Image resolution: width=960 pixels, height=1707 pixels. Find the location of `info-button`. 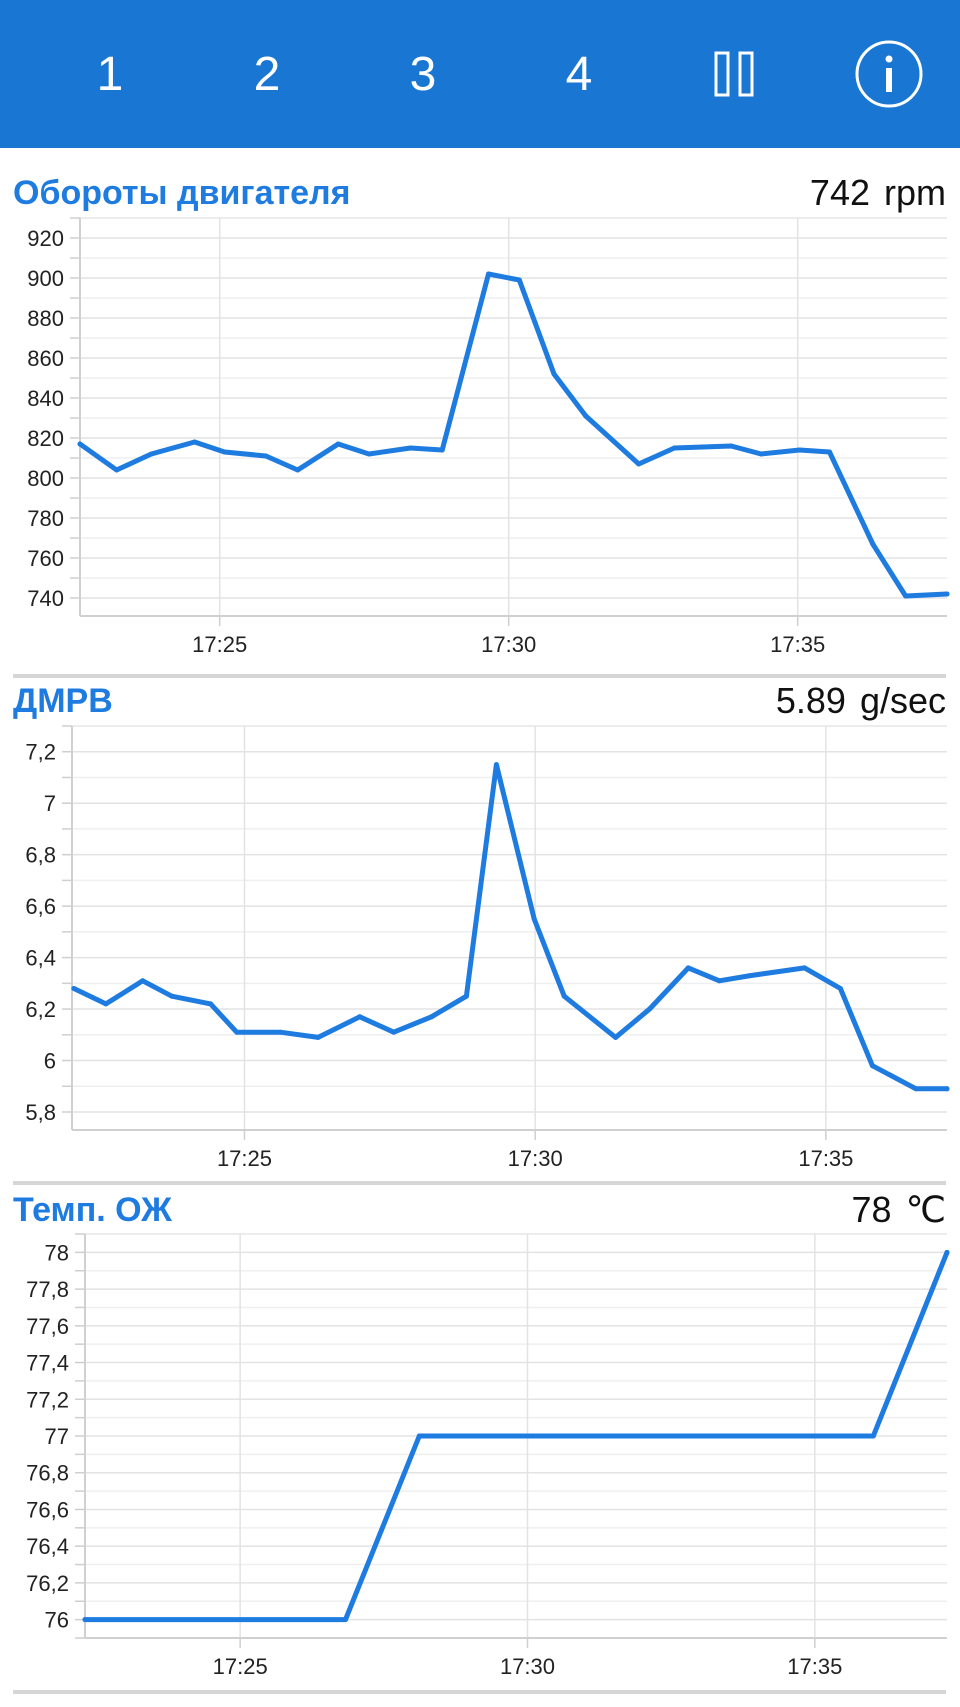

info-button is located at coordinates (889, 74).